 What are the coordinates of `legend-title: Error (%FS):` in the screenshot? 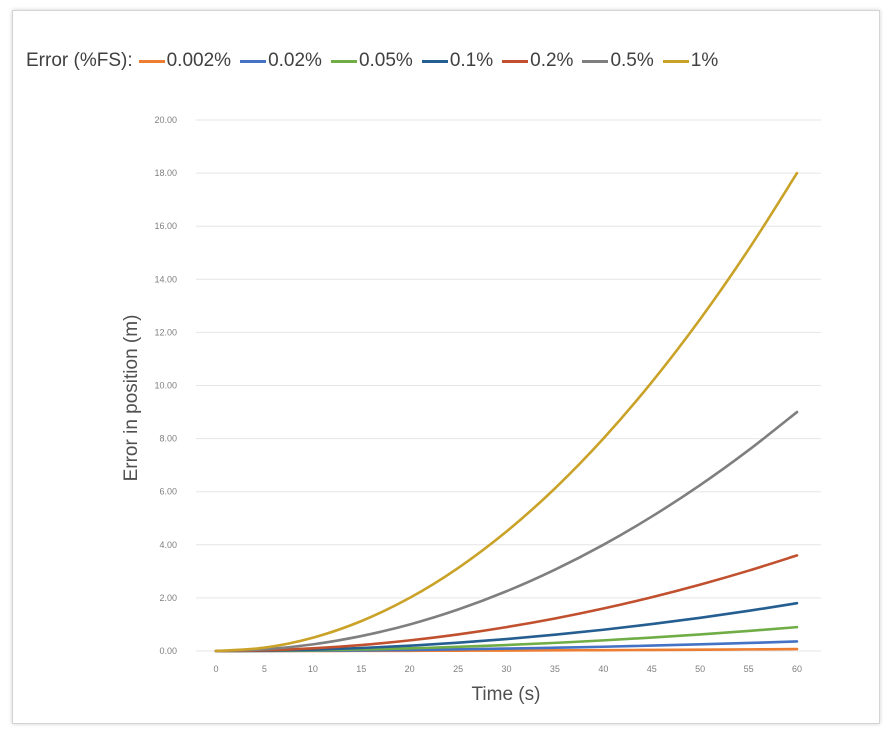 It's located at (79, 60).